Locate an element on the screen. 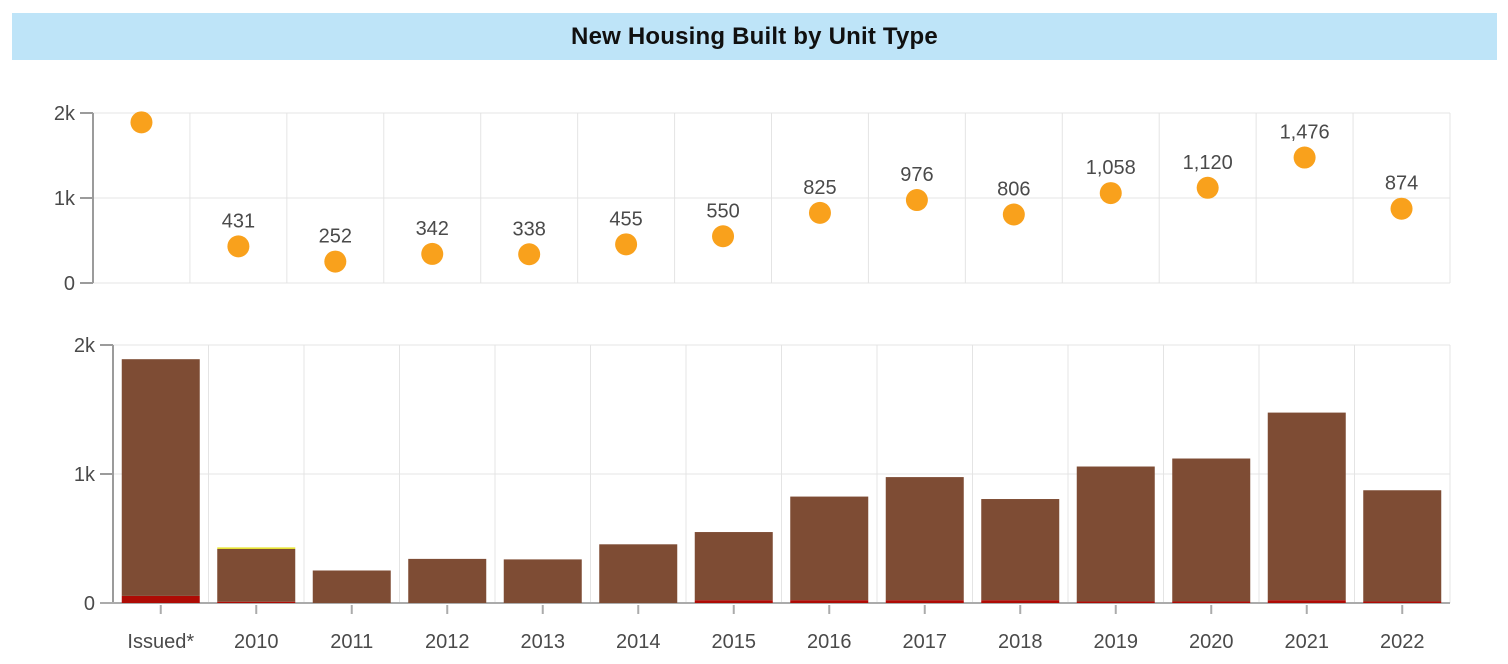  bar-segment-brown-2021 is located at coordinates (1306, 506).